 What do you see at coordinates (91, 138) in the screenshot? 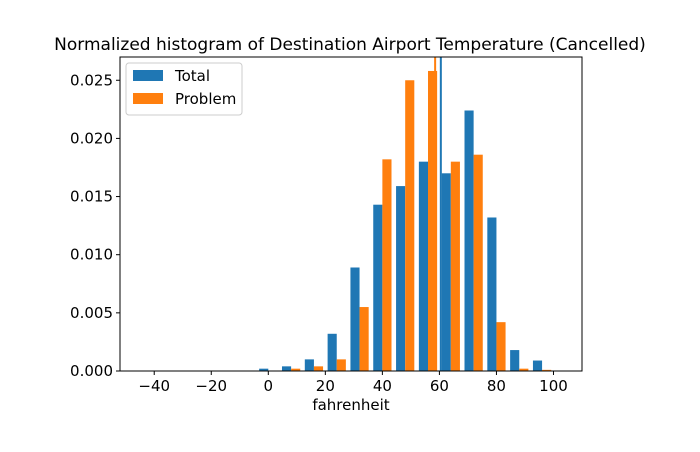
I see `y-tick-label: 0.020` at bounding box center [91, 138].